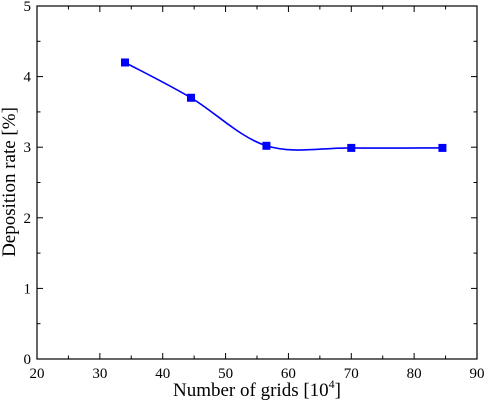  Describe the element at coordinates (99, 374) in the screenshot. I see `x-tick-label: 30` at that location.